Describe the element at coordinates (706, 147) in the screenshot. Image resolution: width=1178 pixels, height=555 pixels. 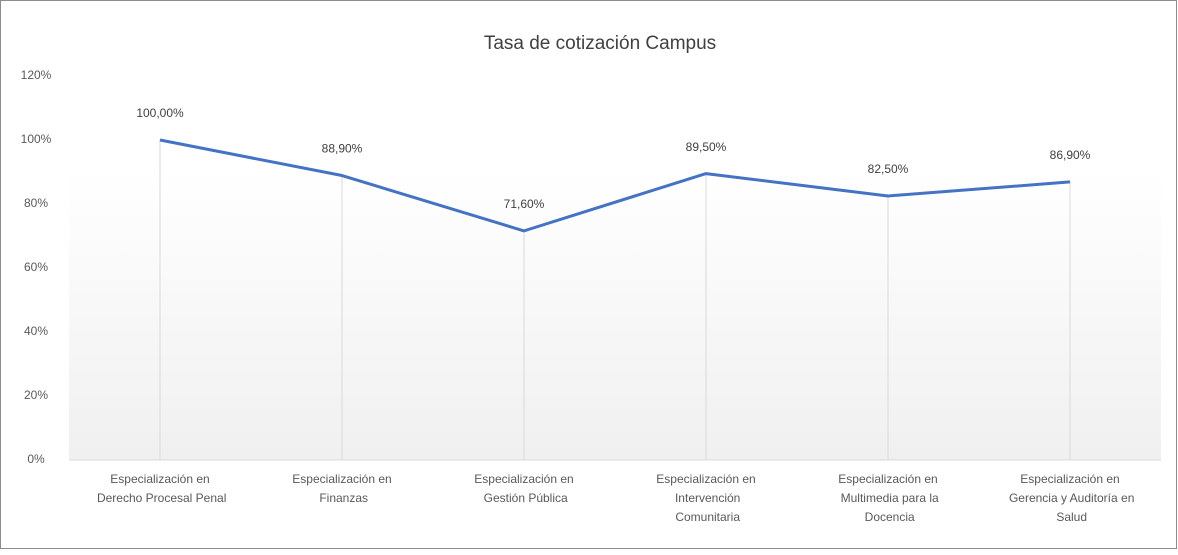
I see `data-label: 89,50%` at that location.